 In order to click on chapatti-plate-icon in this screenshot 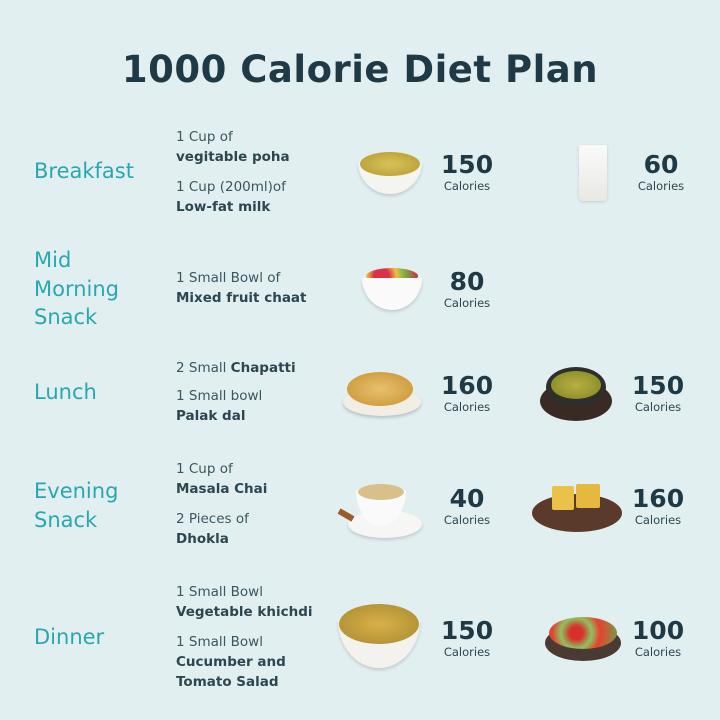, I will do `click(382, 393)`.